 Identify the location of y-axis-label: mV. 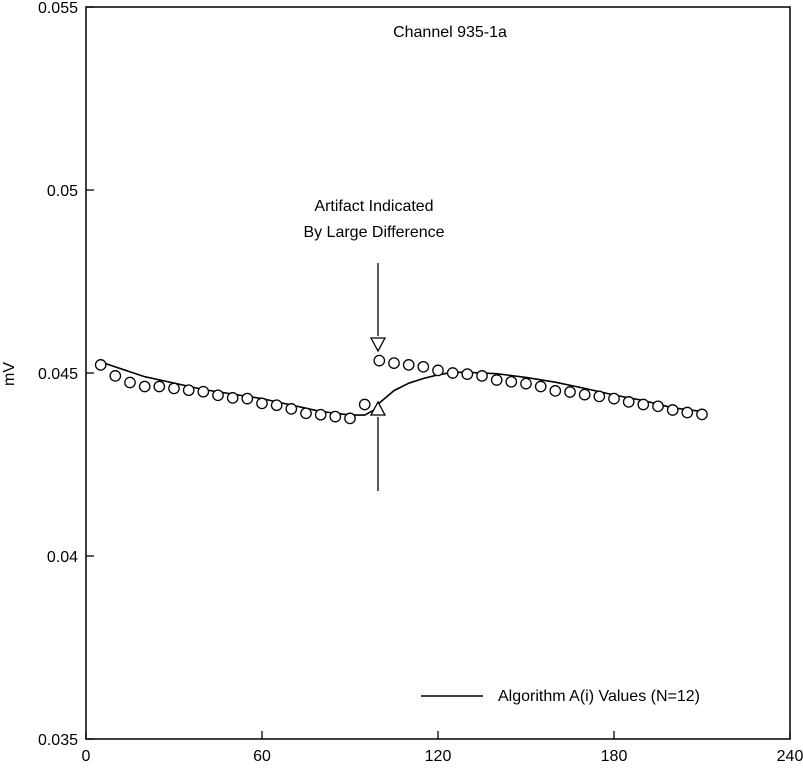
(9, 374).